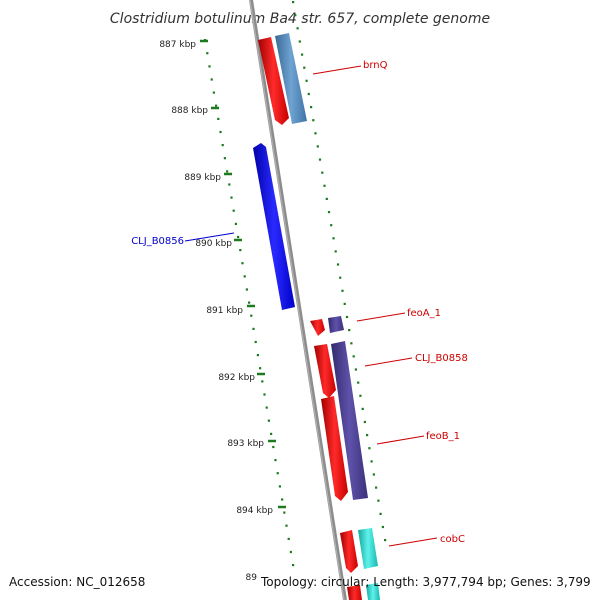 Image resolution: width=600 pixels, height=600 pixels. I want to click on tick-label: 889 kbp, so click(202, 178).